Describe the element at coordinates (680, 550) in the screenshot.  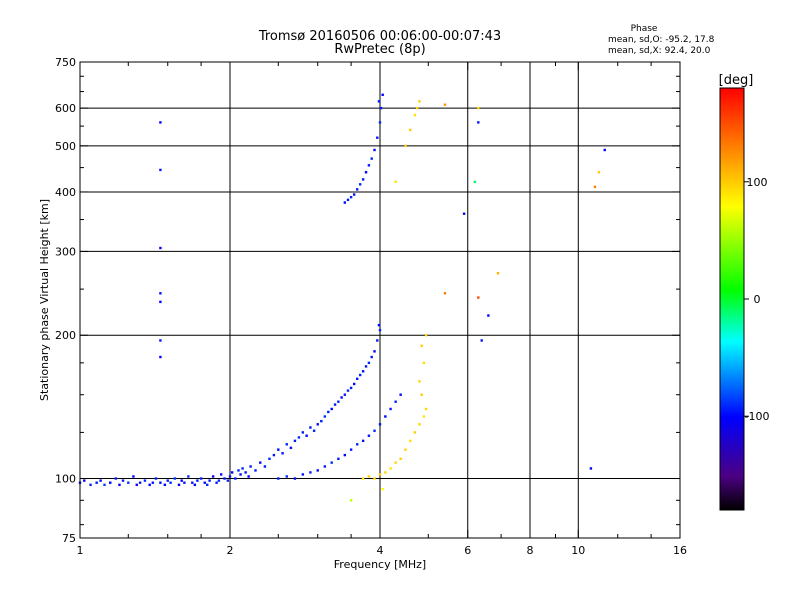
I see `x-tick-label: 16` at that location.